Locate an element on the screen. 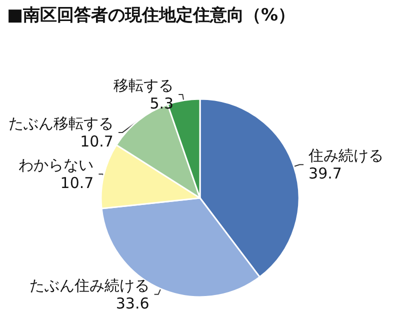 The height and width of the screenshot is (330, 400). slice-label: 住み続ける is located at coordinates (346, 155).